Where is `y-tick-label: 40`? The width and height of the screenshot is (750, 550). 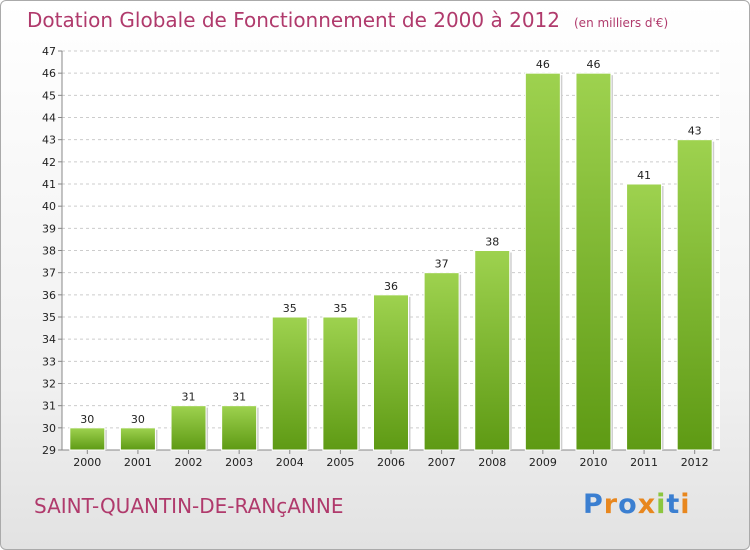 y-tick-label: 40 is located at coordinates (49, 206).